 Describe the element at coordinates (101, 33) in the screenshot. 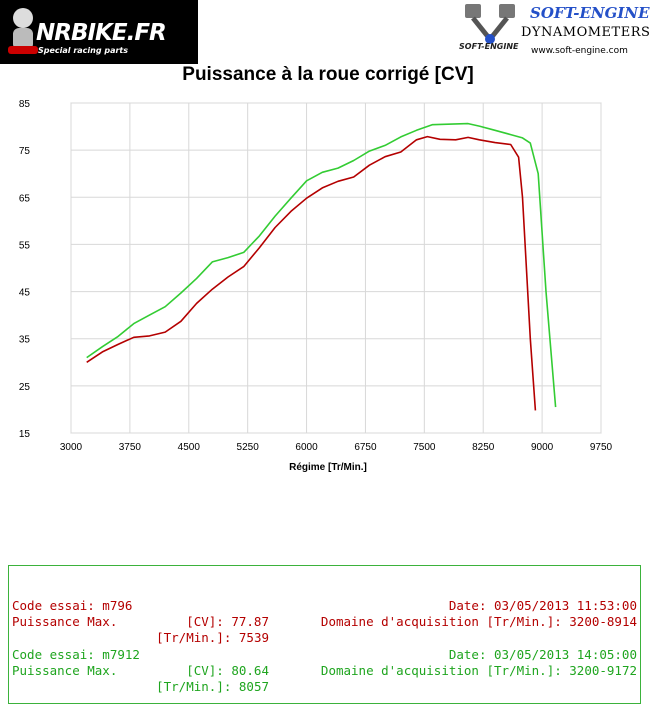

I see `nrbike-logo-text: NRBIKE.FR` at that location.